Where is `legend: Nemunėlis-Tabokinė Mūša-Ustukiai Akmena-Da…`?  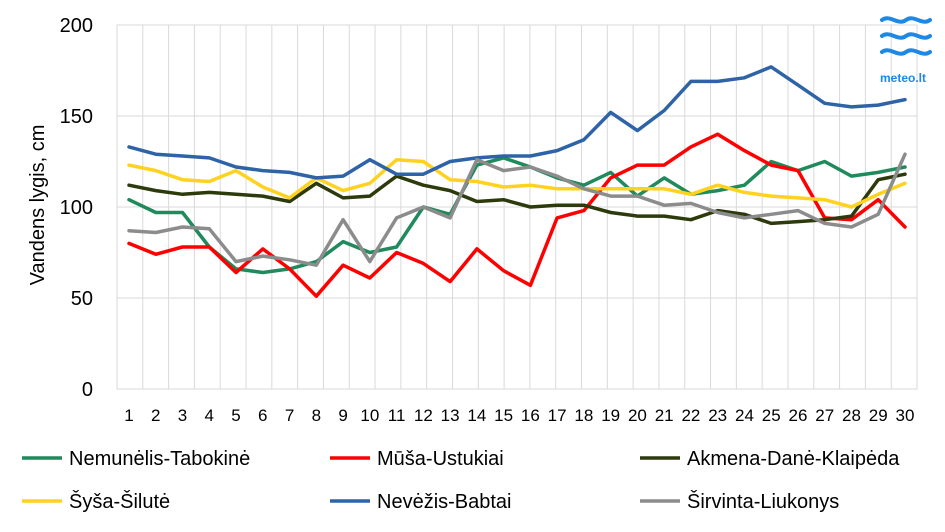
legend: Nemunėlis-Tabokinė Mūša-Ustukiai Akmena-Da… is located at coordinates (461, 480).